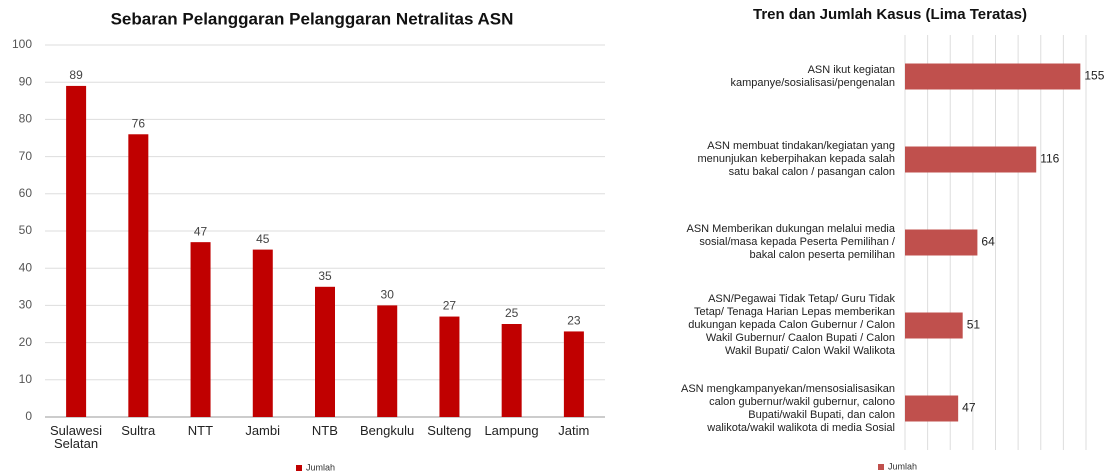 The width and height of the screenshot is (1110, 475). What do you see at coordinates (26, 342) in the screenshot?
I see `y-tick-label: 20` at bounding box center [26, 342].